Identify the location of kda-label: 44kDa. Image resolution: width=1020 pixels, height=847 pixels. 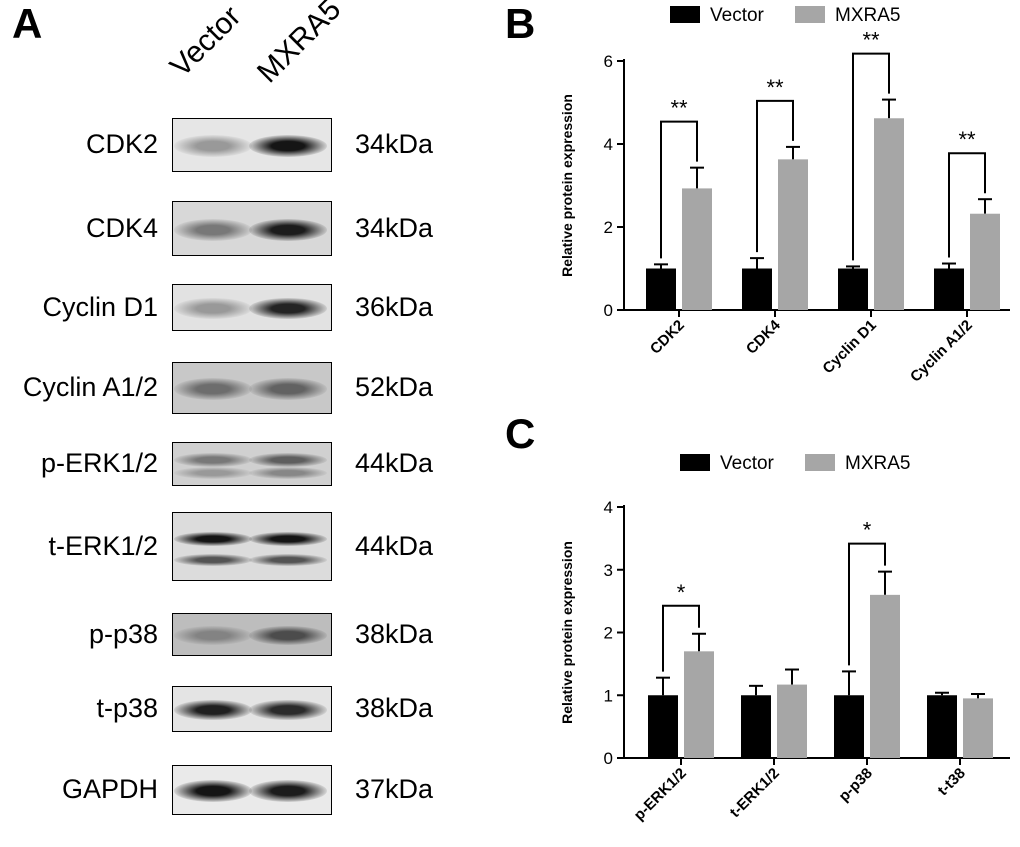
(394, 463).